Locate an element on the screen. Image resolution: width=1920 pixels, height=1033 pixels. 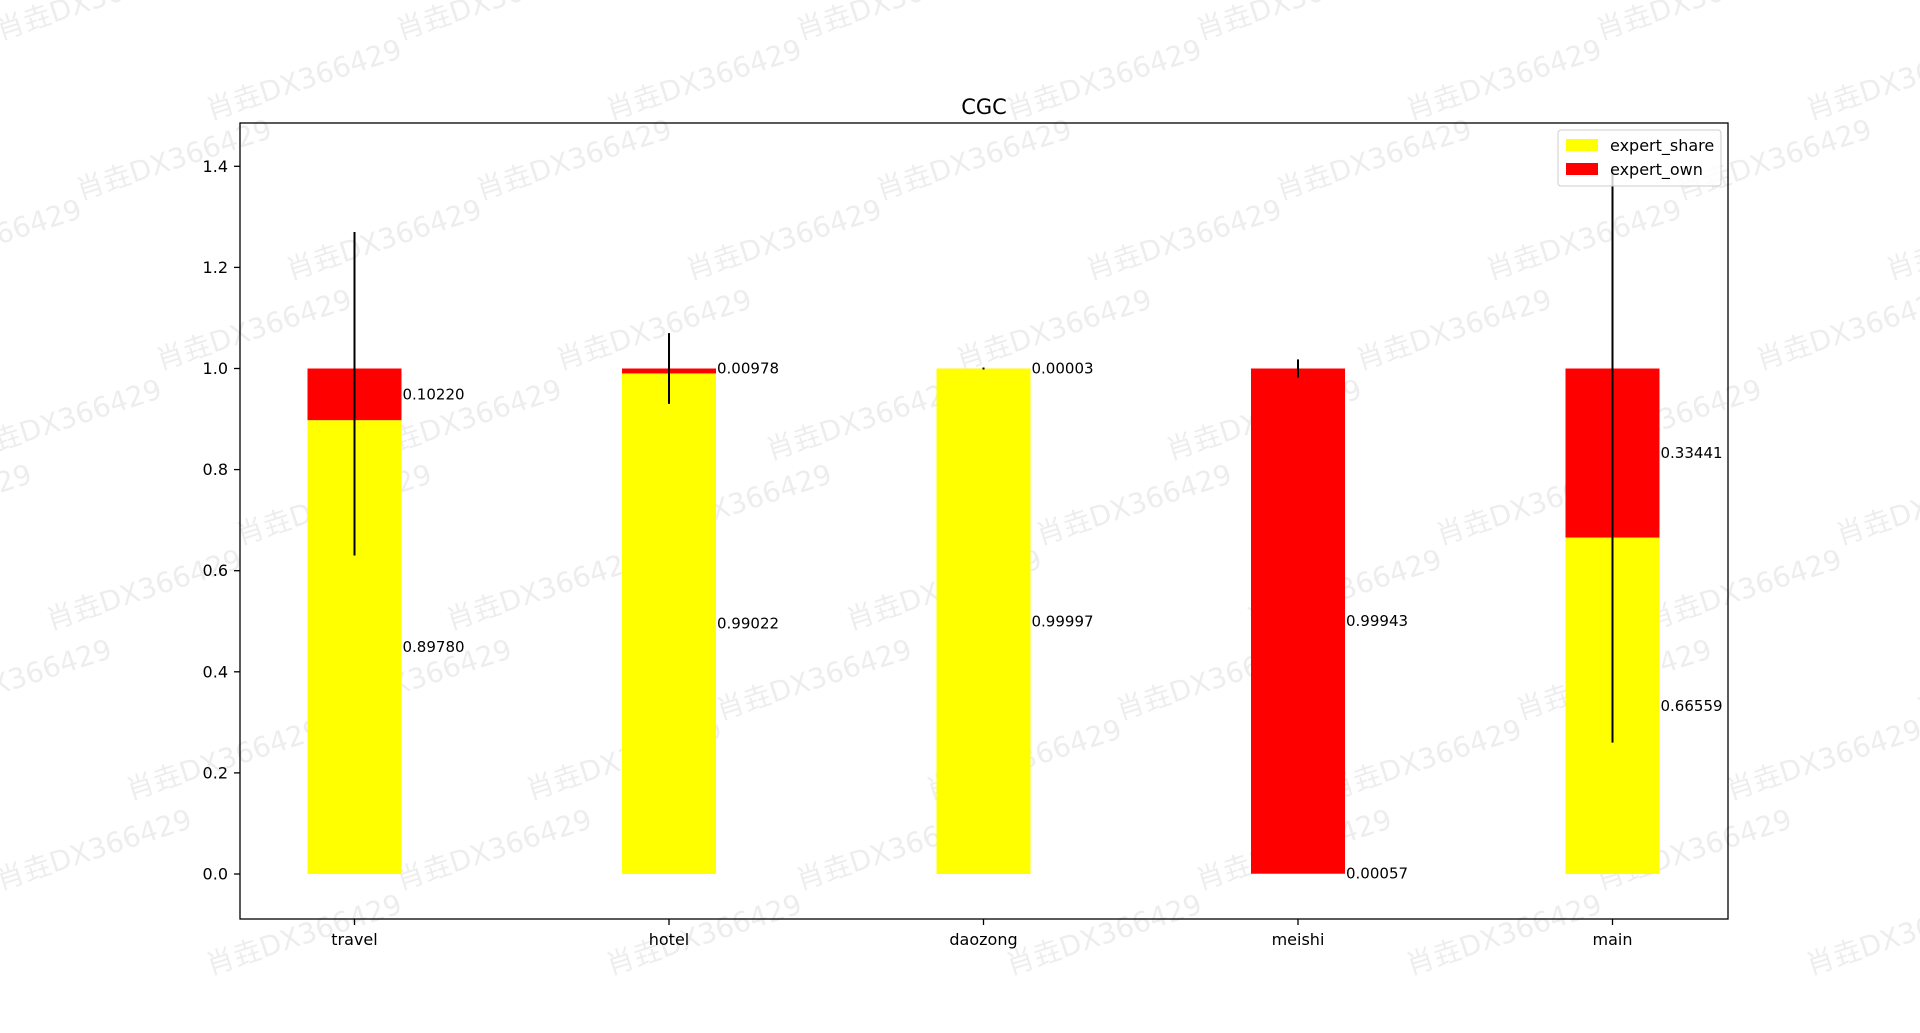
value-label-expert-own-travel: 0.10220 is located at coordinates (434, 394).